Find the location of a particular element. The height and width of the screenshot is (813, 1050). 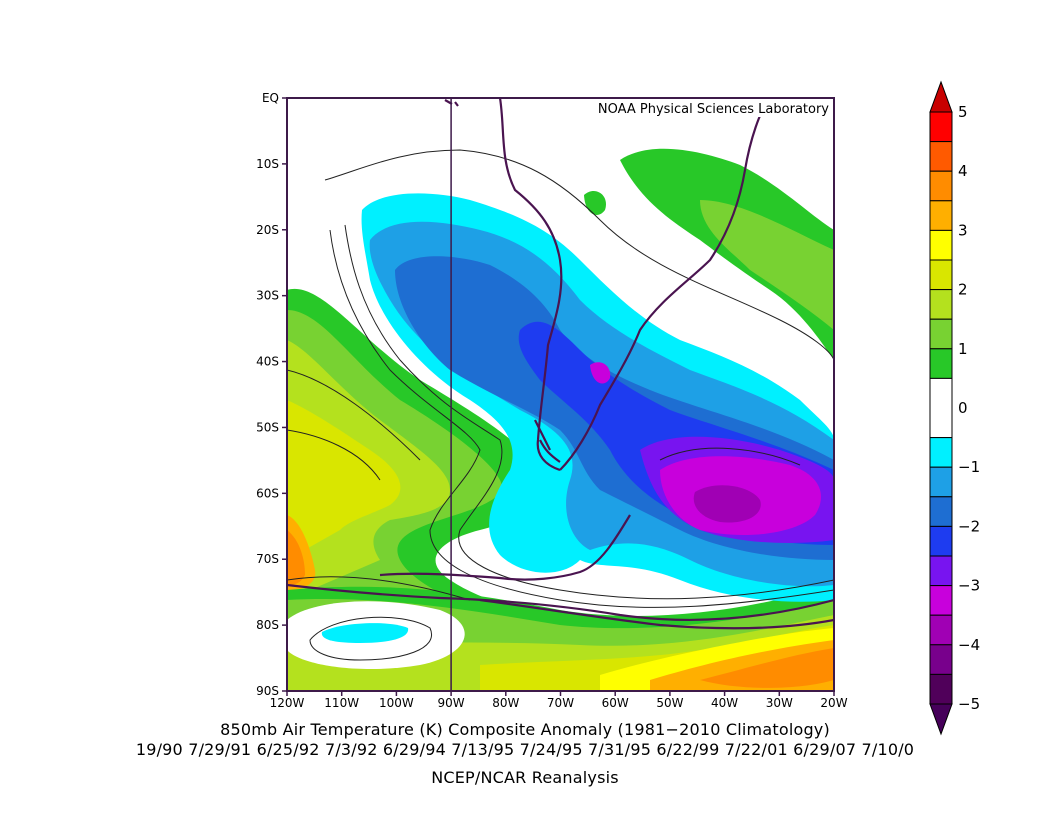

fill-band-1-small is located at coordinates (595, 202).